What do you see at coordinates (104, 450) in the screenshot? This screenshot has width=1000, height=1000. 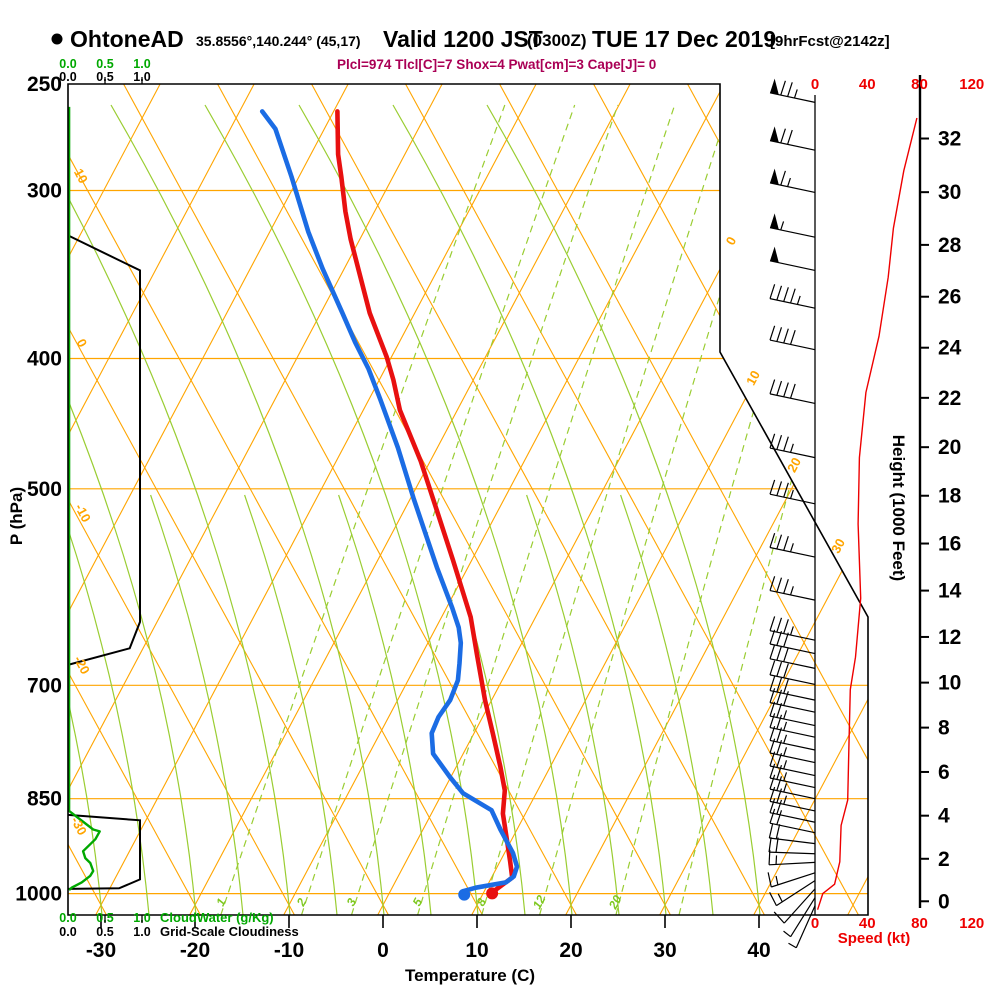 I see `grid-scale-cloudiness-profile` at bounding box center [104, 450].